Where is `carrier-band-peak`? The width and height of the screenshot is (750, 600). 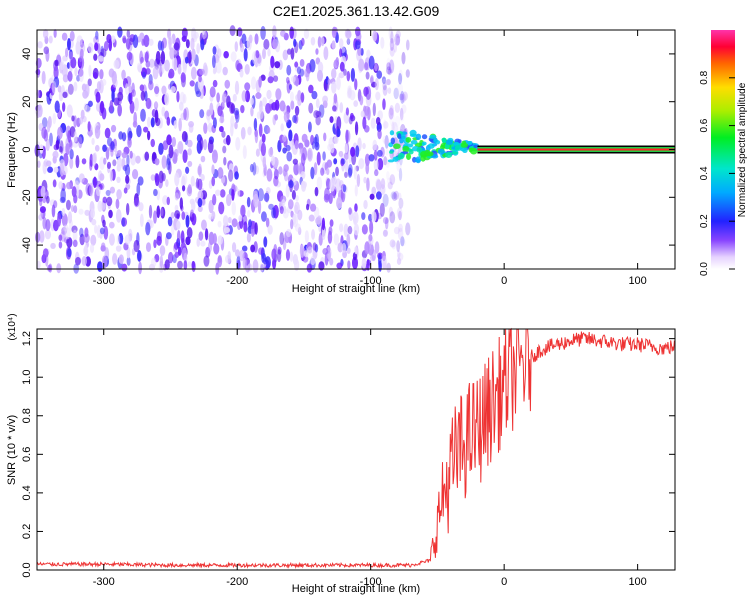 carrier-band-peak is located at coordinates (576, 149).